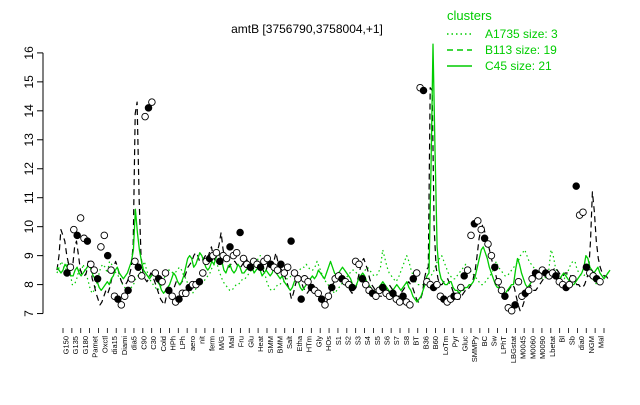 The width and height of the screenshot is (640, 405). Describe the element at coordinates (299, 343) in the screenshot. I see `x-tick-label: Etha` at that location.